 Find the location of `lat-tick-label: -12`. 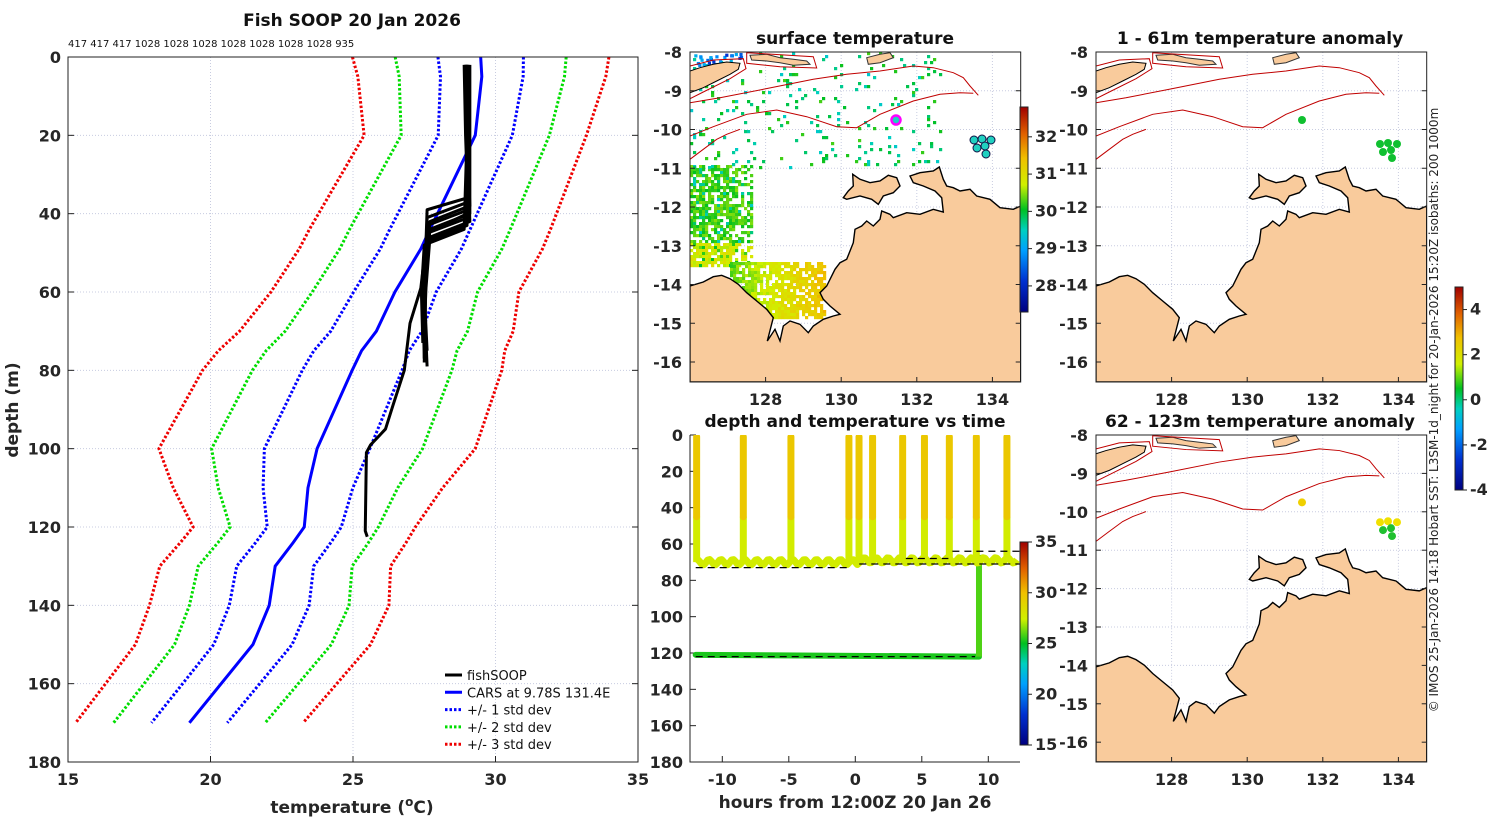

lat-tick-label: -12 is located at coordinates (1073, 207).